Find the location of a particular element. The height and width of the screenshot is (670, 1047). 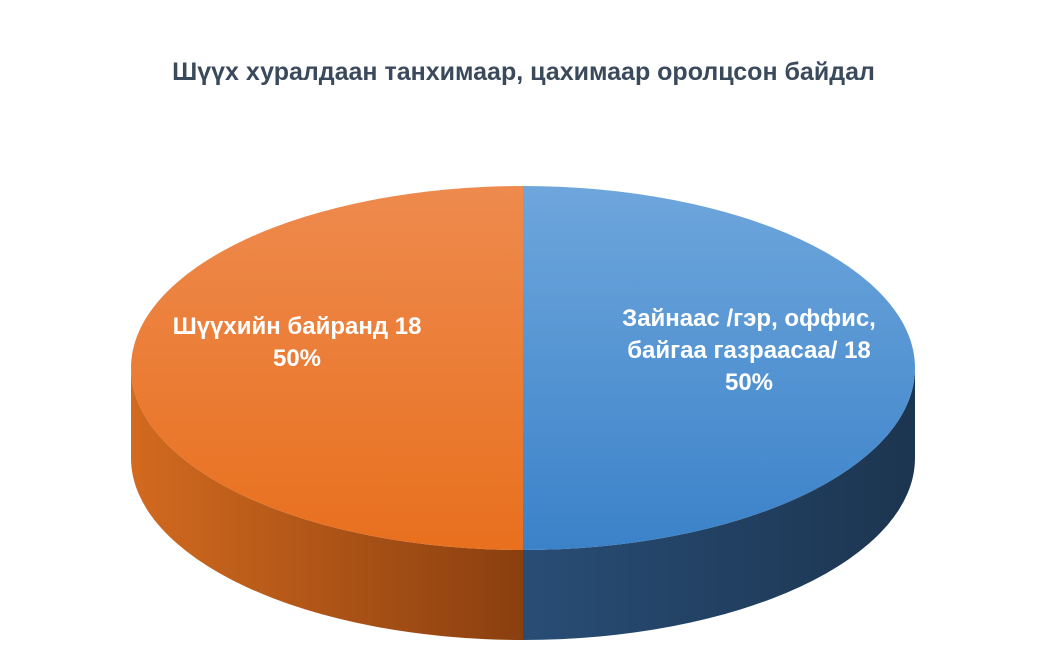

slice-1-label-line-0: Шүүхийн байранд 18 is located at coordinates (297, 326).